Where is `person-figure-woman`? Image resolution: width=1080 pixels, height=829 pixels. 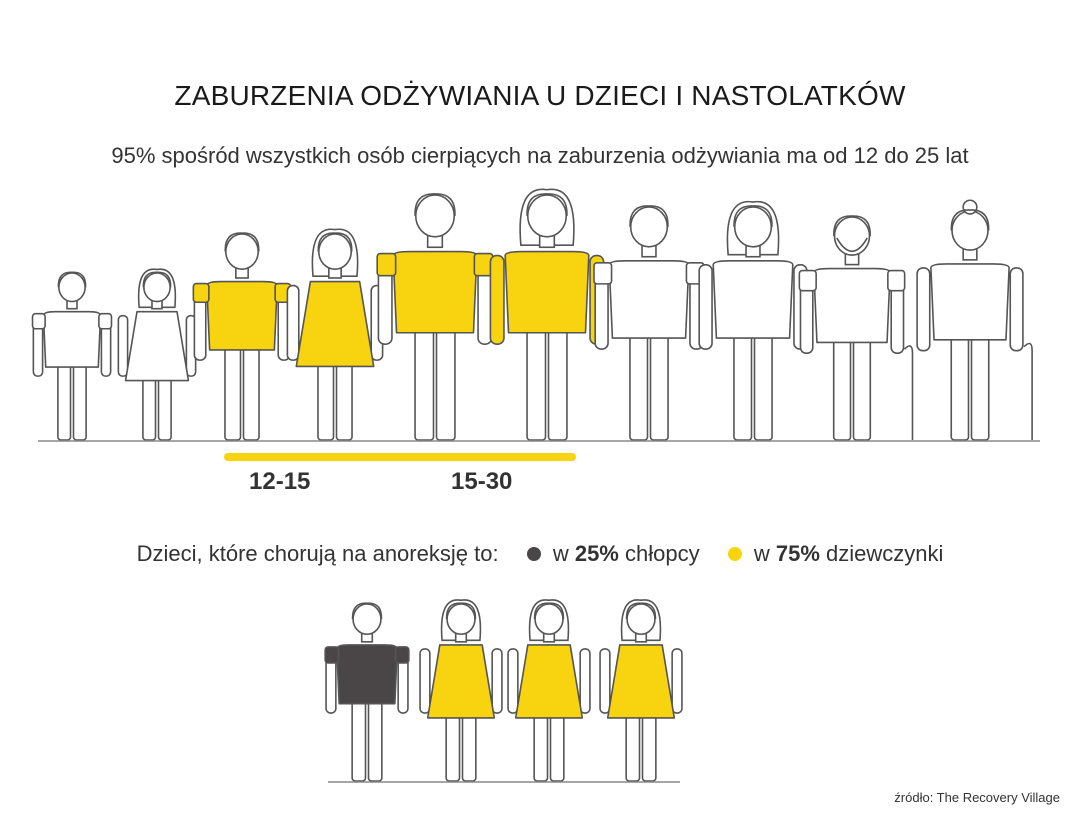 person-figure-woman is located at coordinates (753, 320).